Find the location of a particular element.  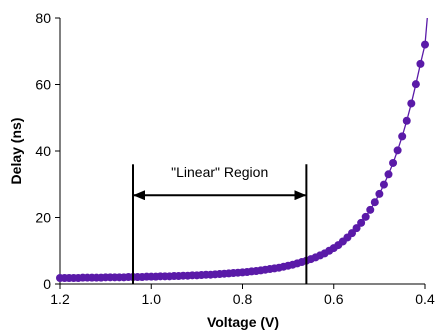

y-tick-label: 40 is located at coordinates (43, 151).